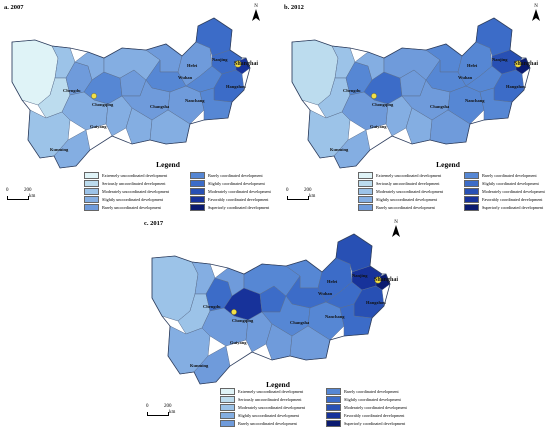  What do you see at coordinates (406, 199) in the screenshot?
I see `legend-label: Slightly uncoordinated development` at bounding box center [406, 199].